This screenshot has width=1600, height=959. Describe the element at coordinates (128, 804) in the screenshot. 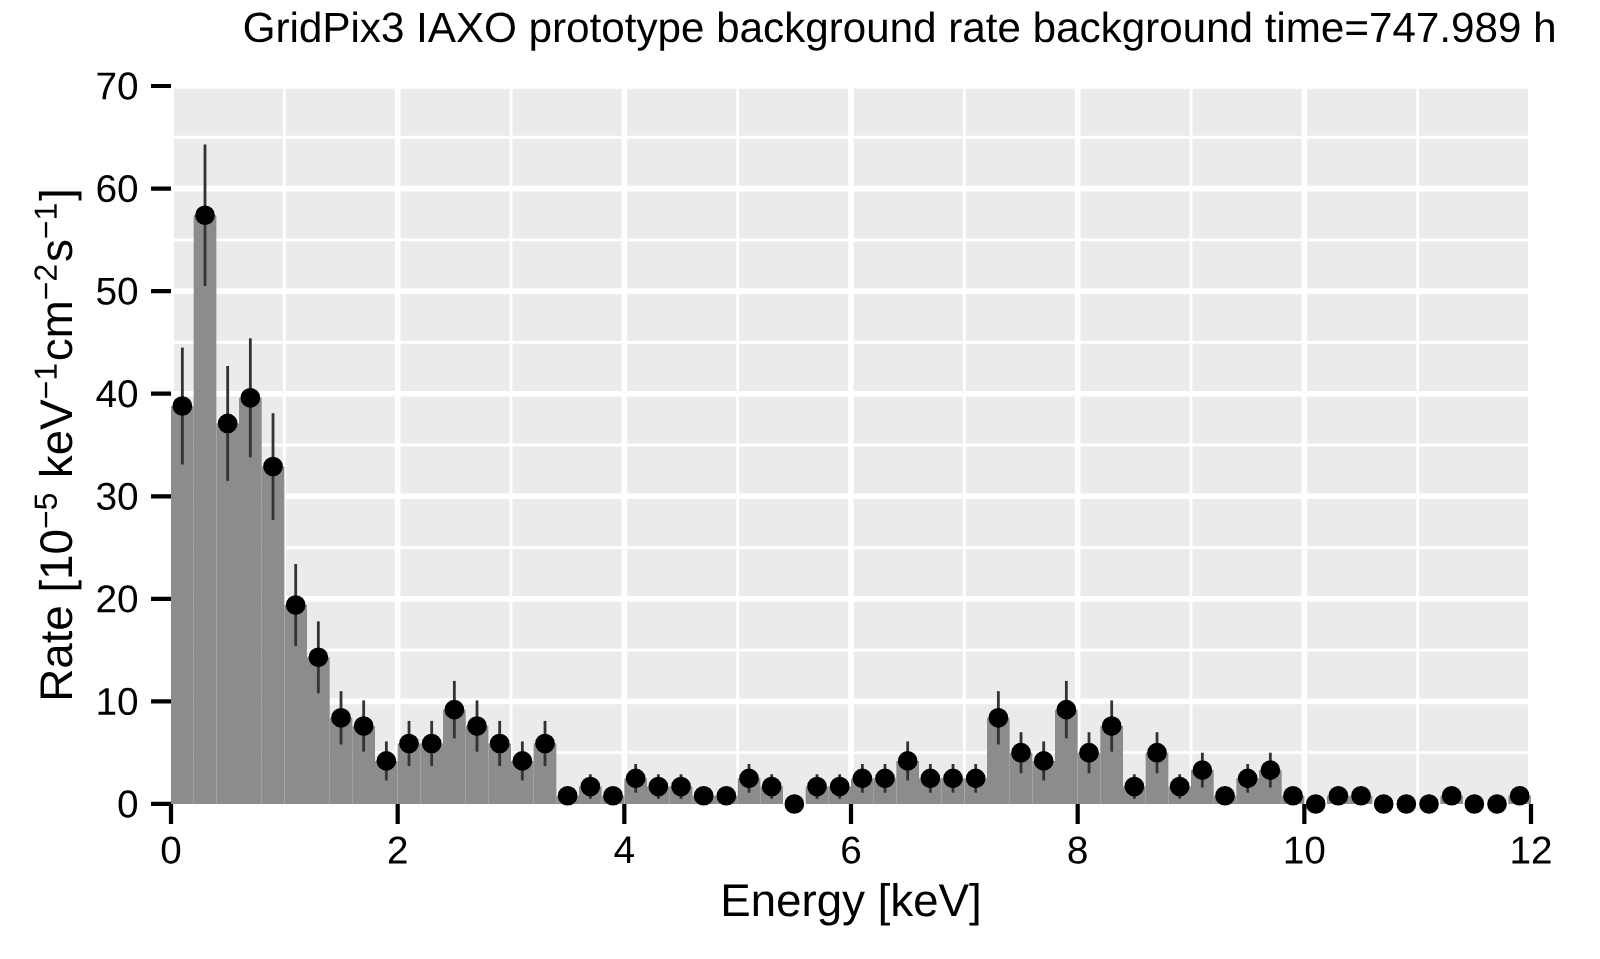

I see `y-tick-label: 0` at that location.